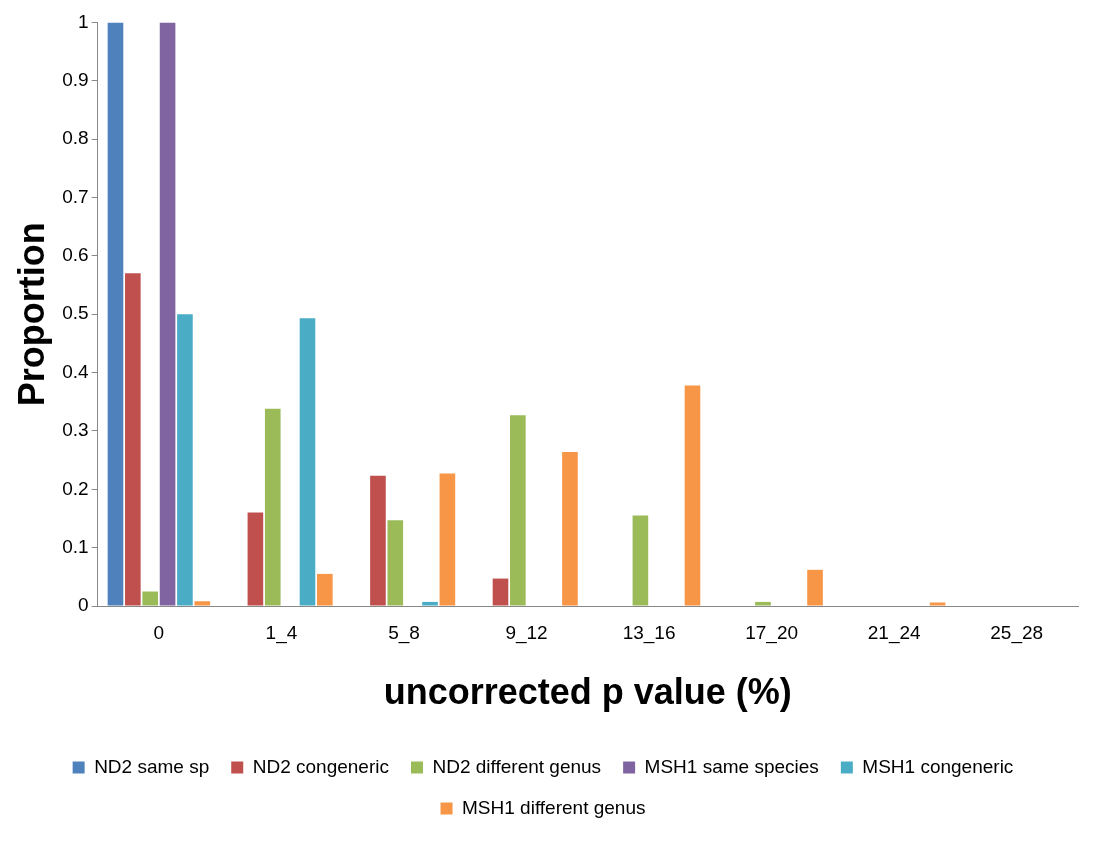 This screenshot has height=842, width=1099. What do you see at coordinates (83, 605) in the screenshot?
I see `y-tick-label: 0` at bounding box center [83, 605].